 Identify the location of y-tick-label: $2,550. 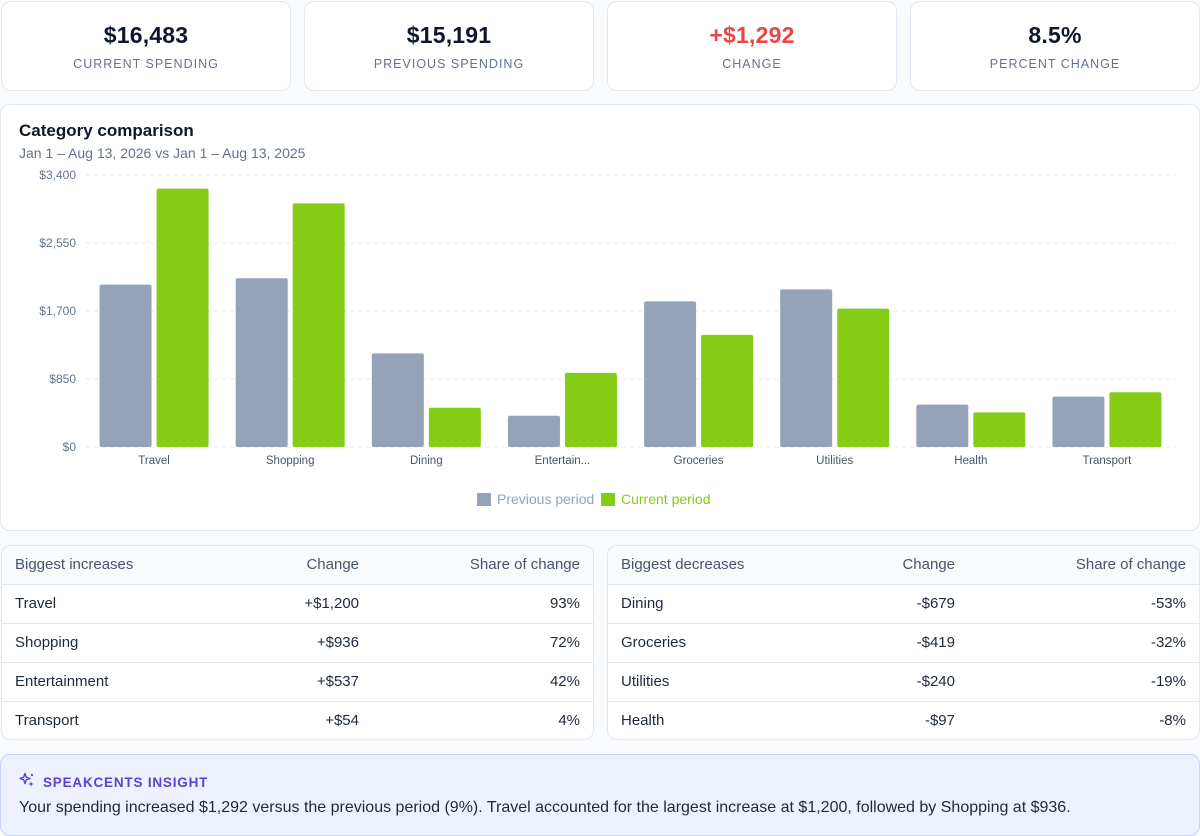
(57, 243).